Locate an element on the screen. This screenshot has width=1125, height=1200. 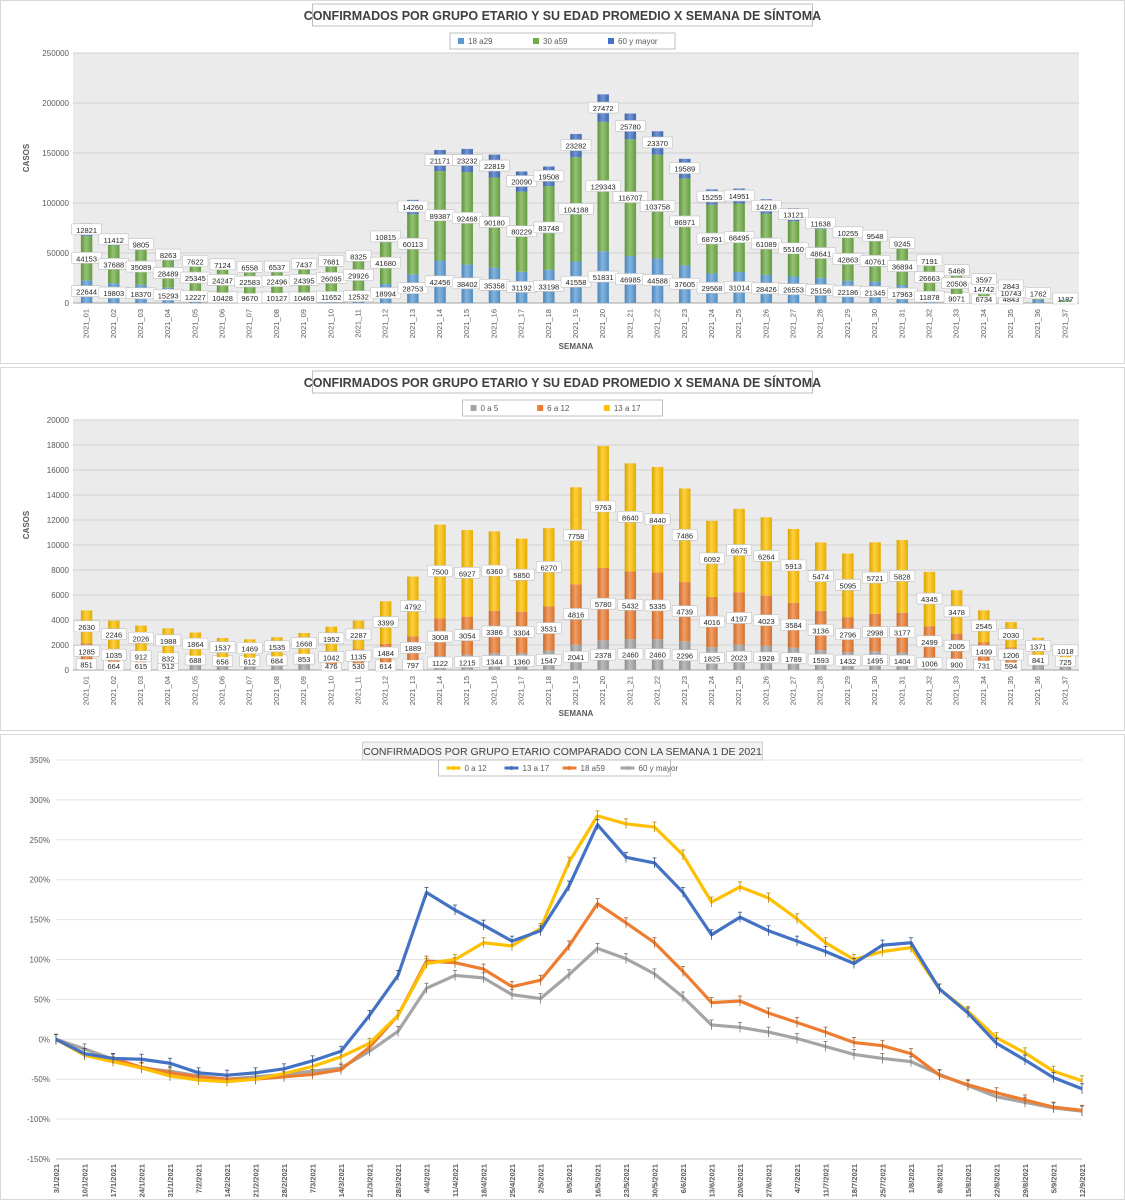
data-label: 7191 is located at coordinates (929, 261).